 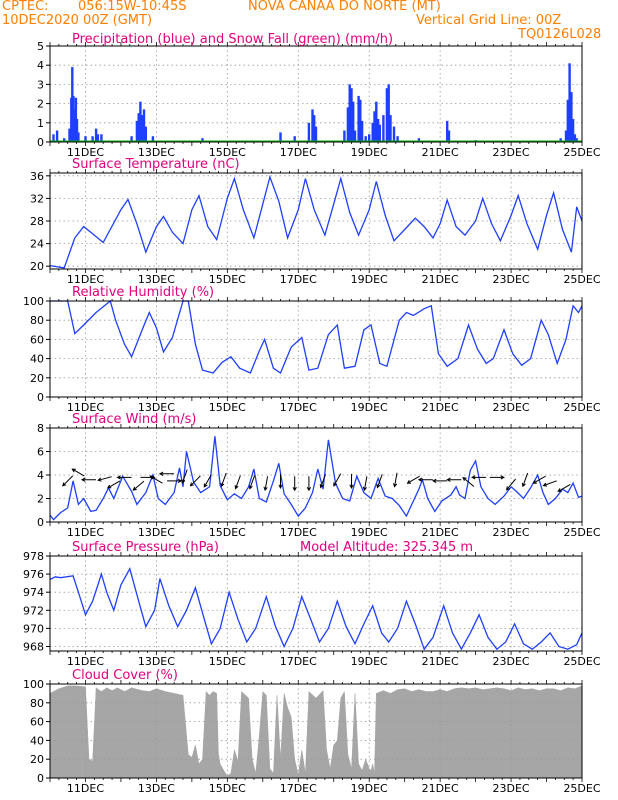 What do you see at coordinates (85, 152) in the screenshot?
I see `precip-xtick-label: 11DEC` at bounding box center [85, 152].